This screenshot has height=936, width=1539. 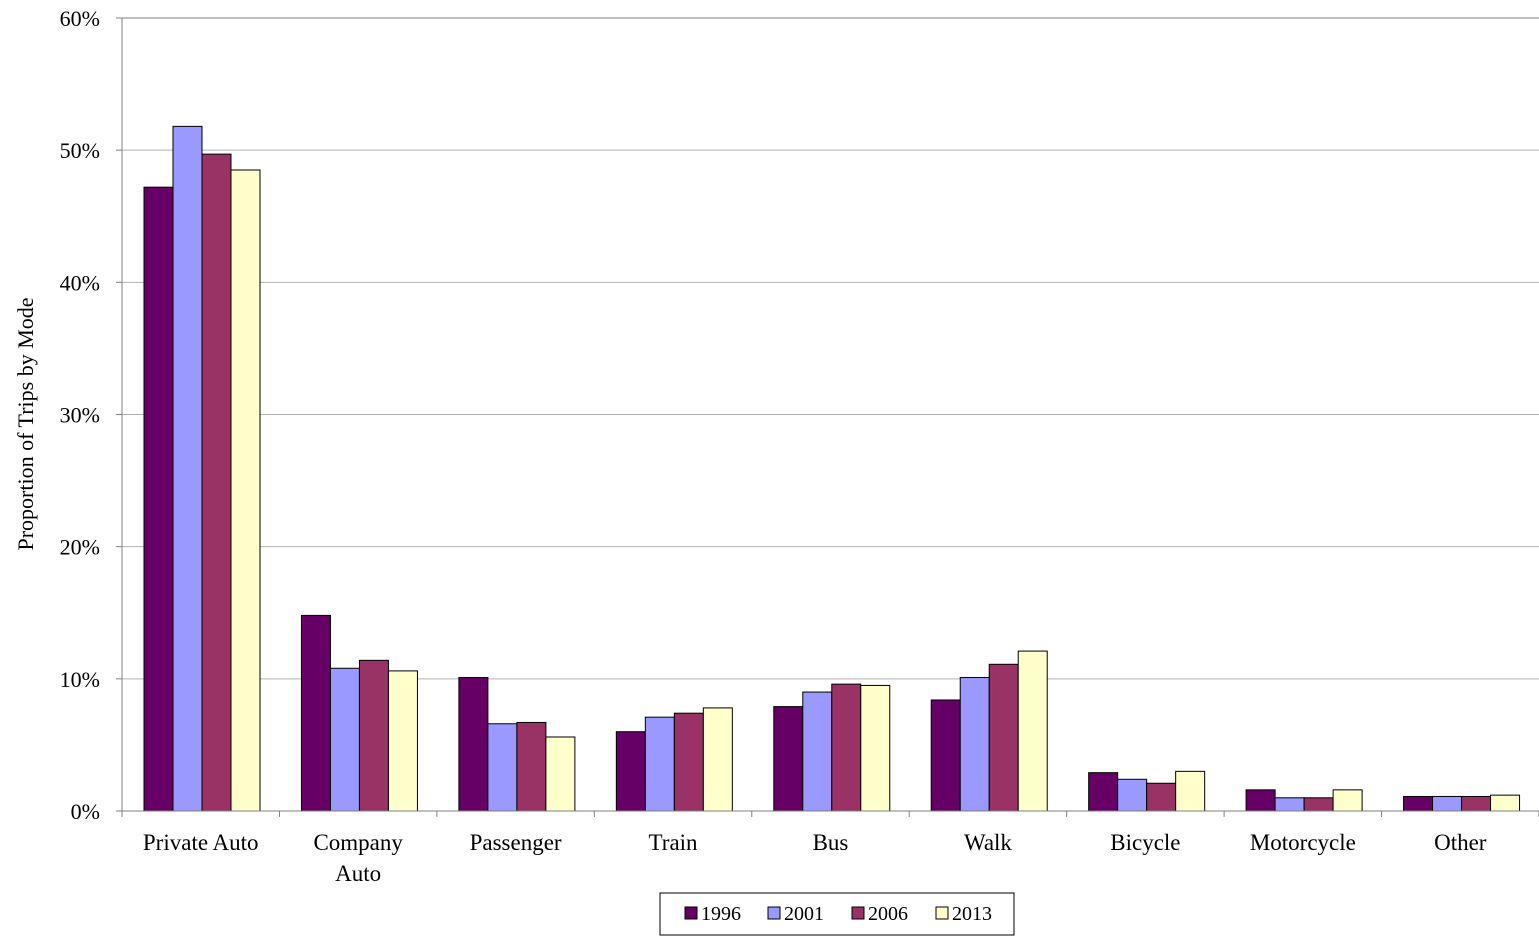 What do you see at coordinates (972, 914) in the screenshot?
I see `legend-label-2013: 2013` at bounding box center [972, 914].